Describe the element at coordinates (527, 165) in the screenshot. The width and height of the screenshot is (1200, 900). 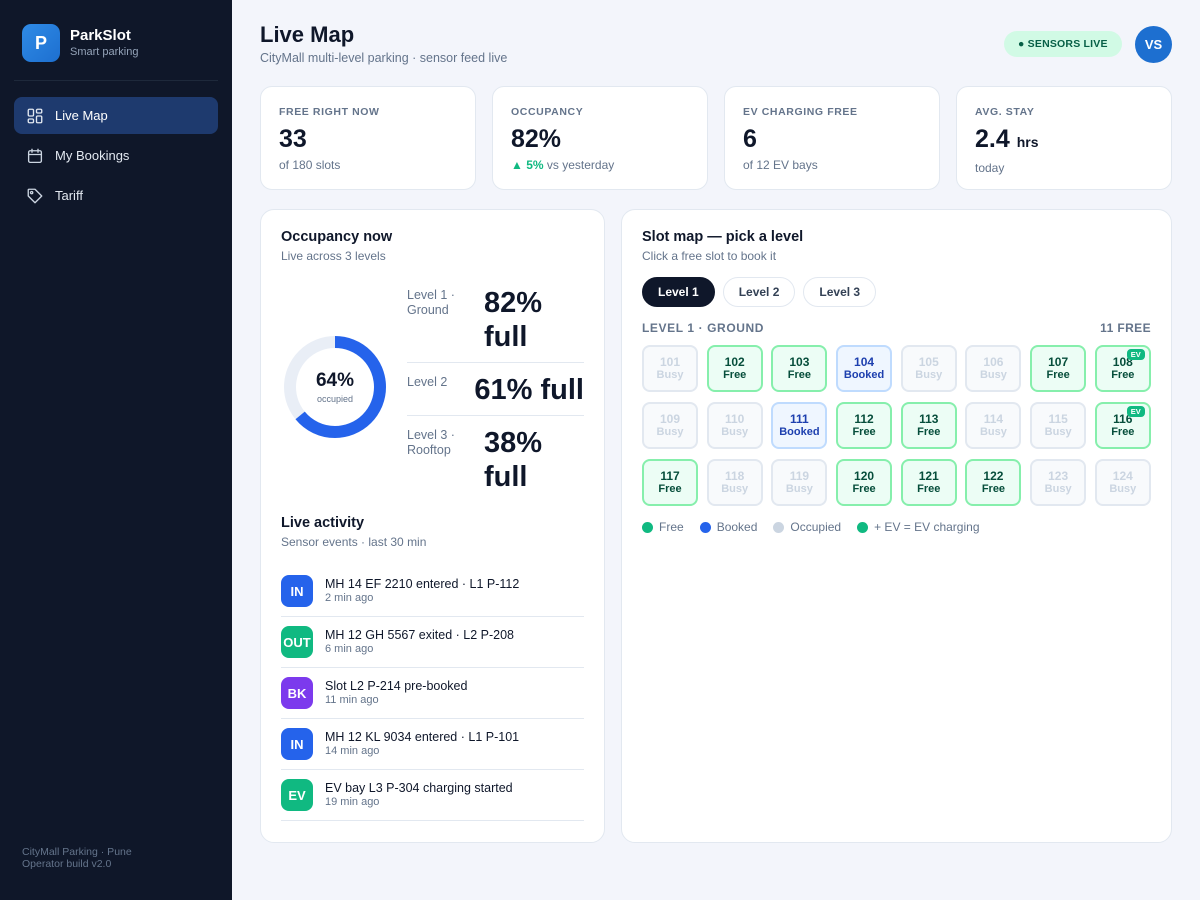
I see `delta-up: ▲ 5%` at that location.